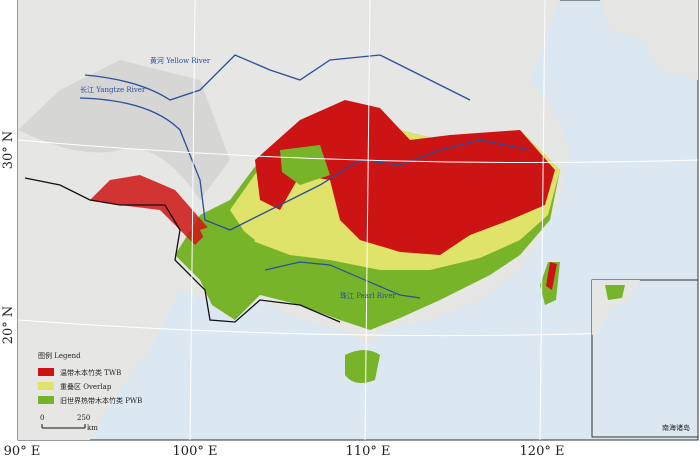 This screenshot has height=463, width=700. What do you see at coordinates (42, 418) in the screenshot?
I see `scale-label: 0` at bounding box center [42, 418].